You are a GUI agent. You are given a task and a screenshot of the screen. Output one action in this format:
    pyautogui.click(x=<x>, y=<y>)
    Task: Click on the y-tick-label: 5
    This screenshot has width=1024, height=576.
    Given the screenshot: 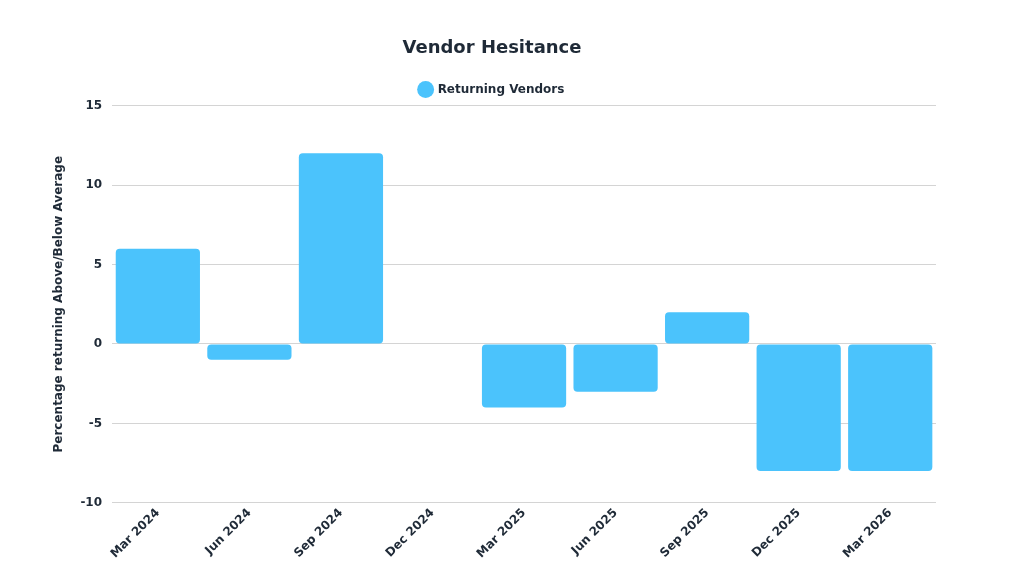 What is the action you would take?
    pyautogui.click(x=98, y=263)
    